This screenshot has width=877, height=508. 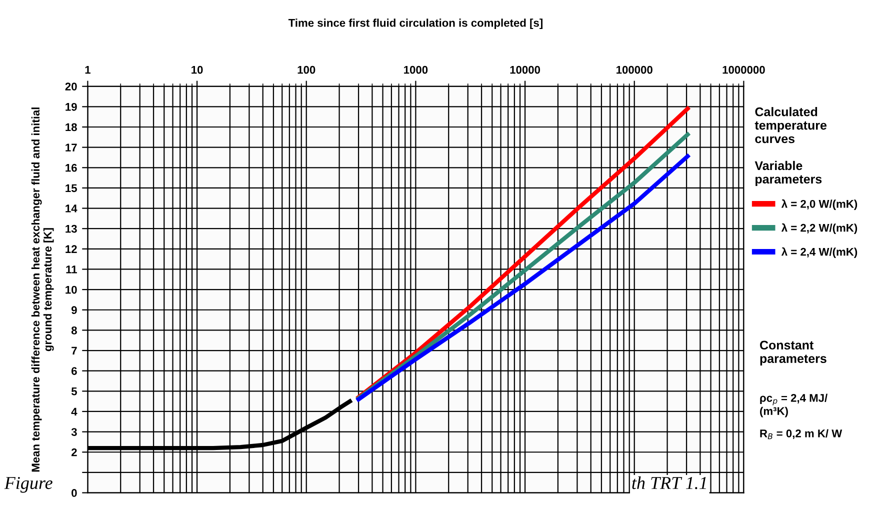 I want to click on y-tick-label: 9, so click(x=74, y=310).